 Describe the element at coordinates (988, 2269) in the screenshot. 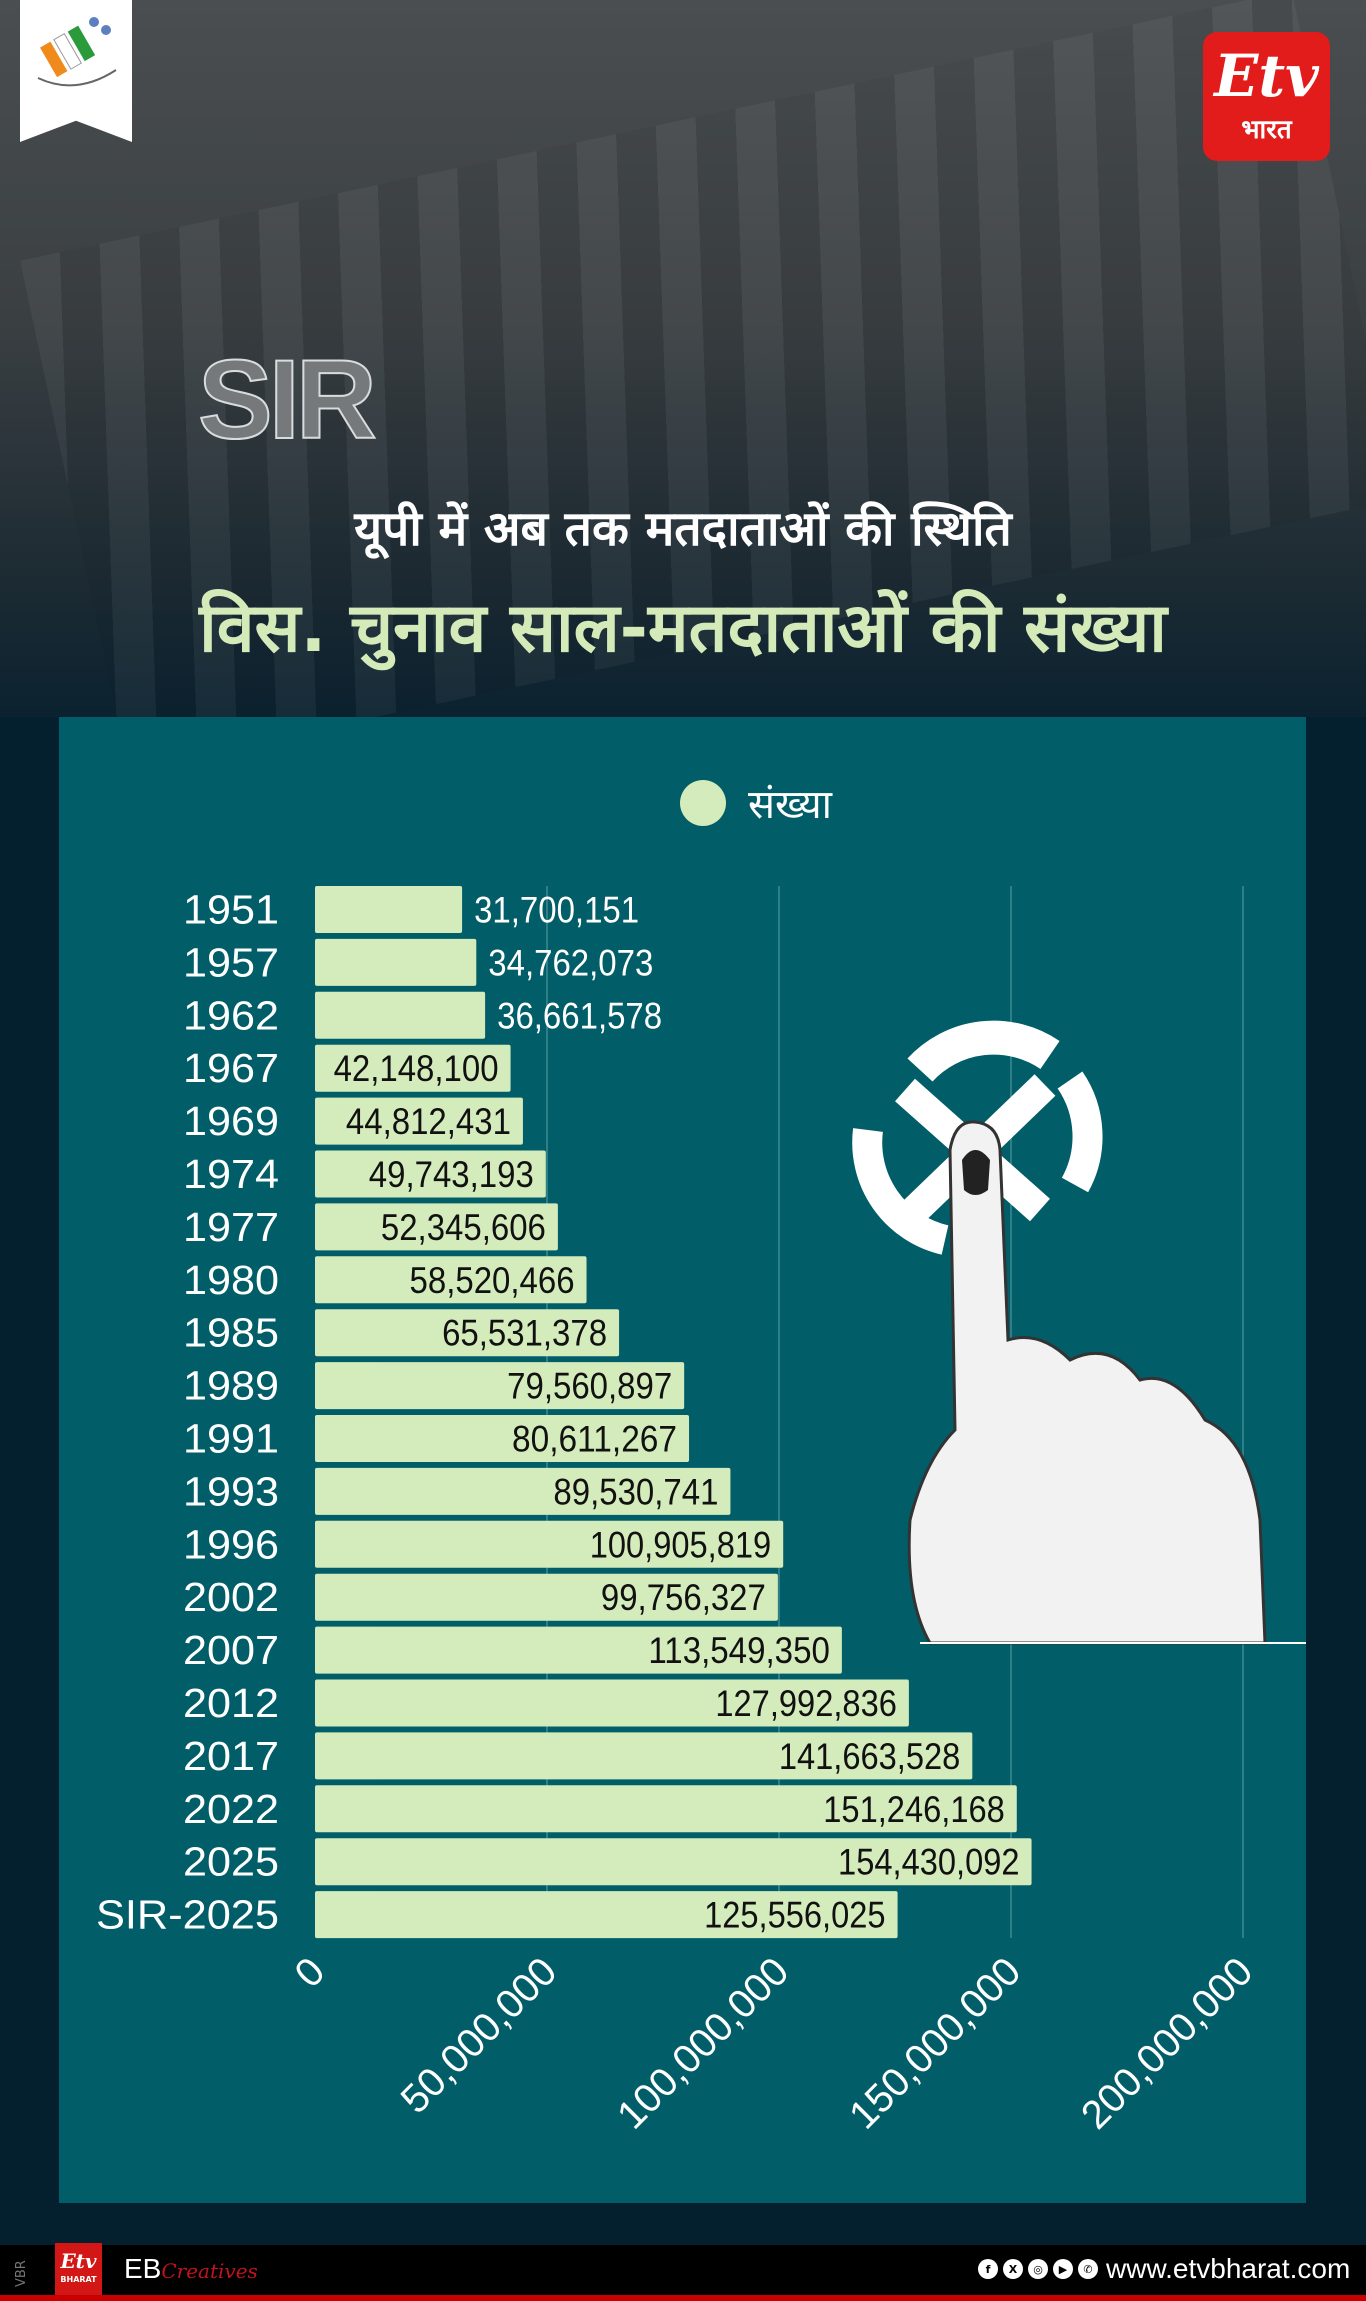

I see `facebook-icon: f` at that location.